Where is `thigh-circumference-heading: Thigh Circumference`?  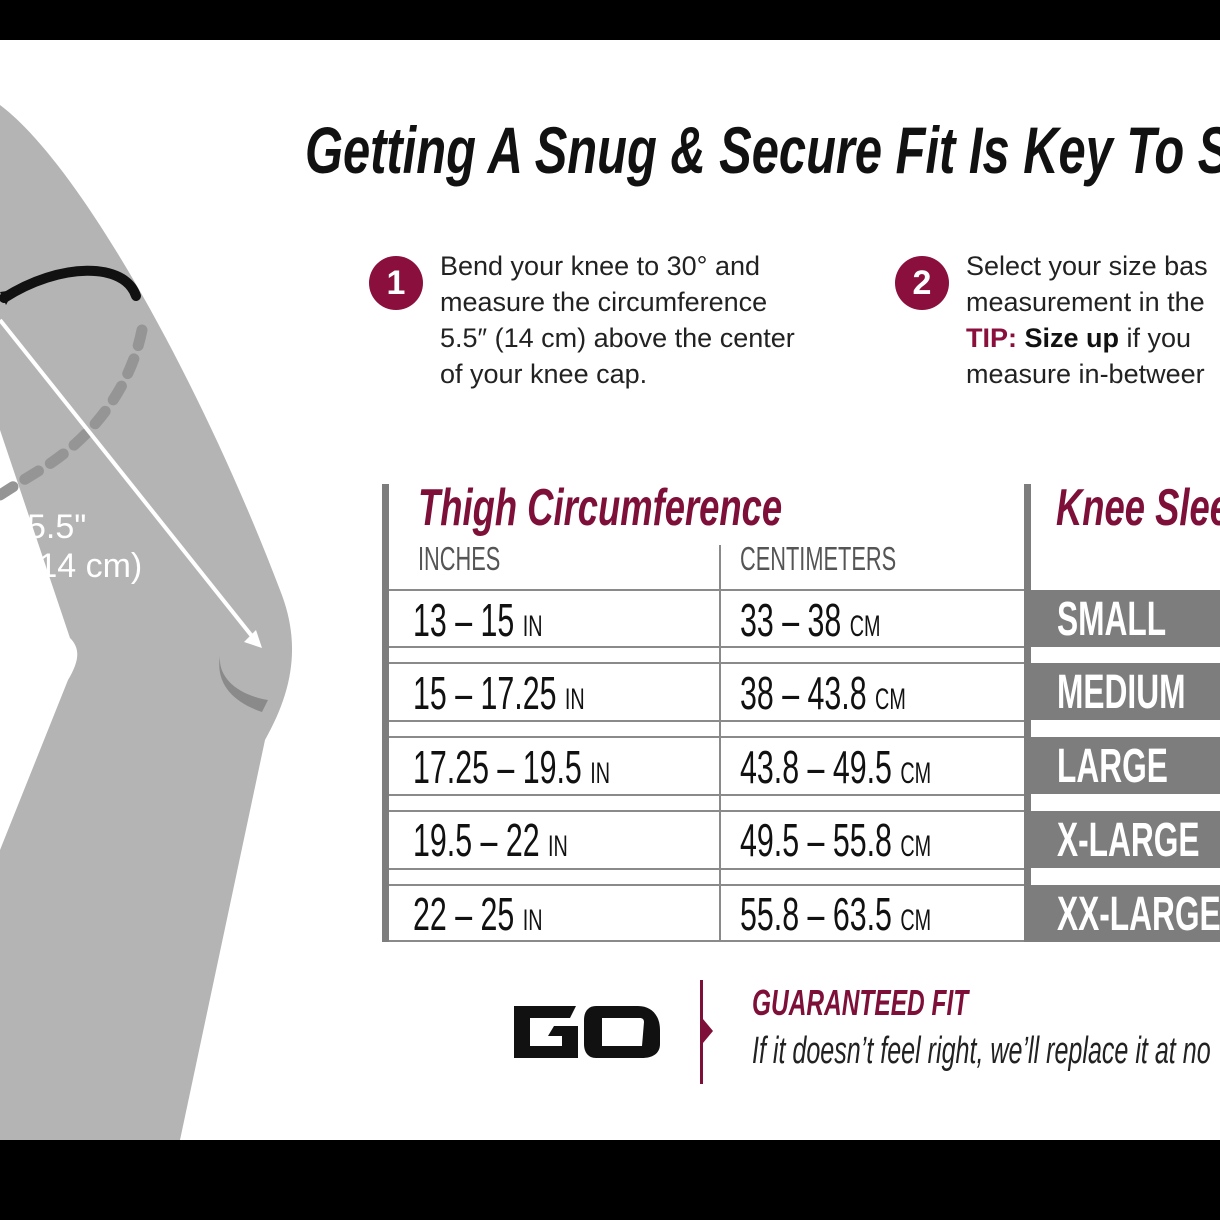 thigh-circumference-heading: Thigh Circumference is located at coordinates (600, 508).